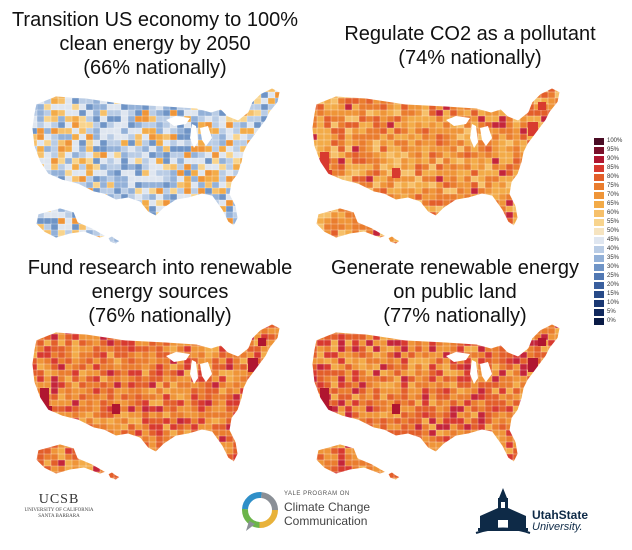 Image resolution: width=632 pixels, height=550 pixels. Describe the element at coordinates (469, 132) in the screenshot. I see `great-lakes` at that location.